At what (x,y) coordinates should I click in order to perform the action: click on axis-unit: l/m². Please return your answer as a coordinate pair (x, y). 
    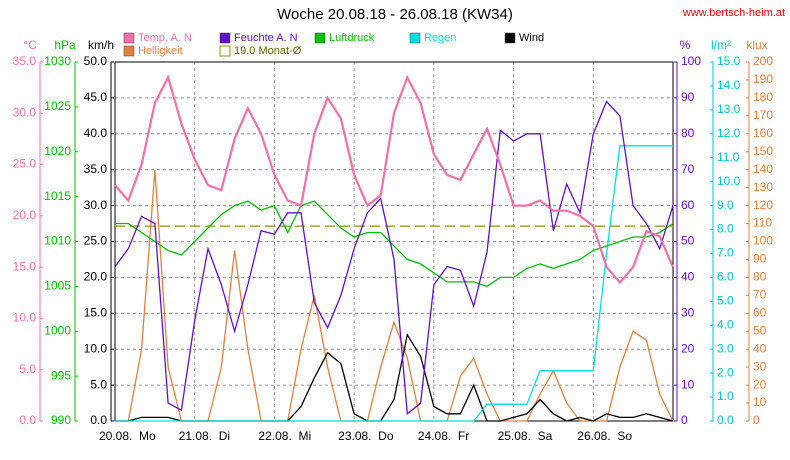
    Looking at the image, I should click on (721, 45).